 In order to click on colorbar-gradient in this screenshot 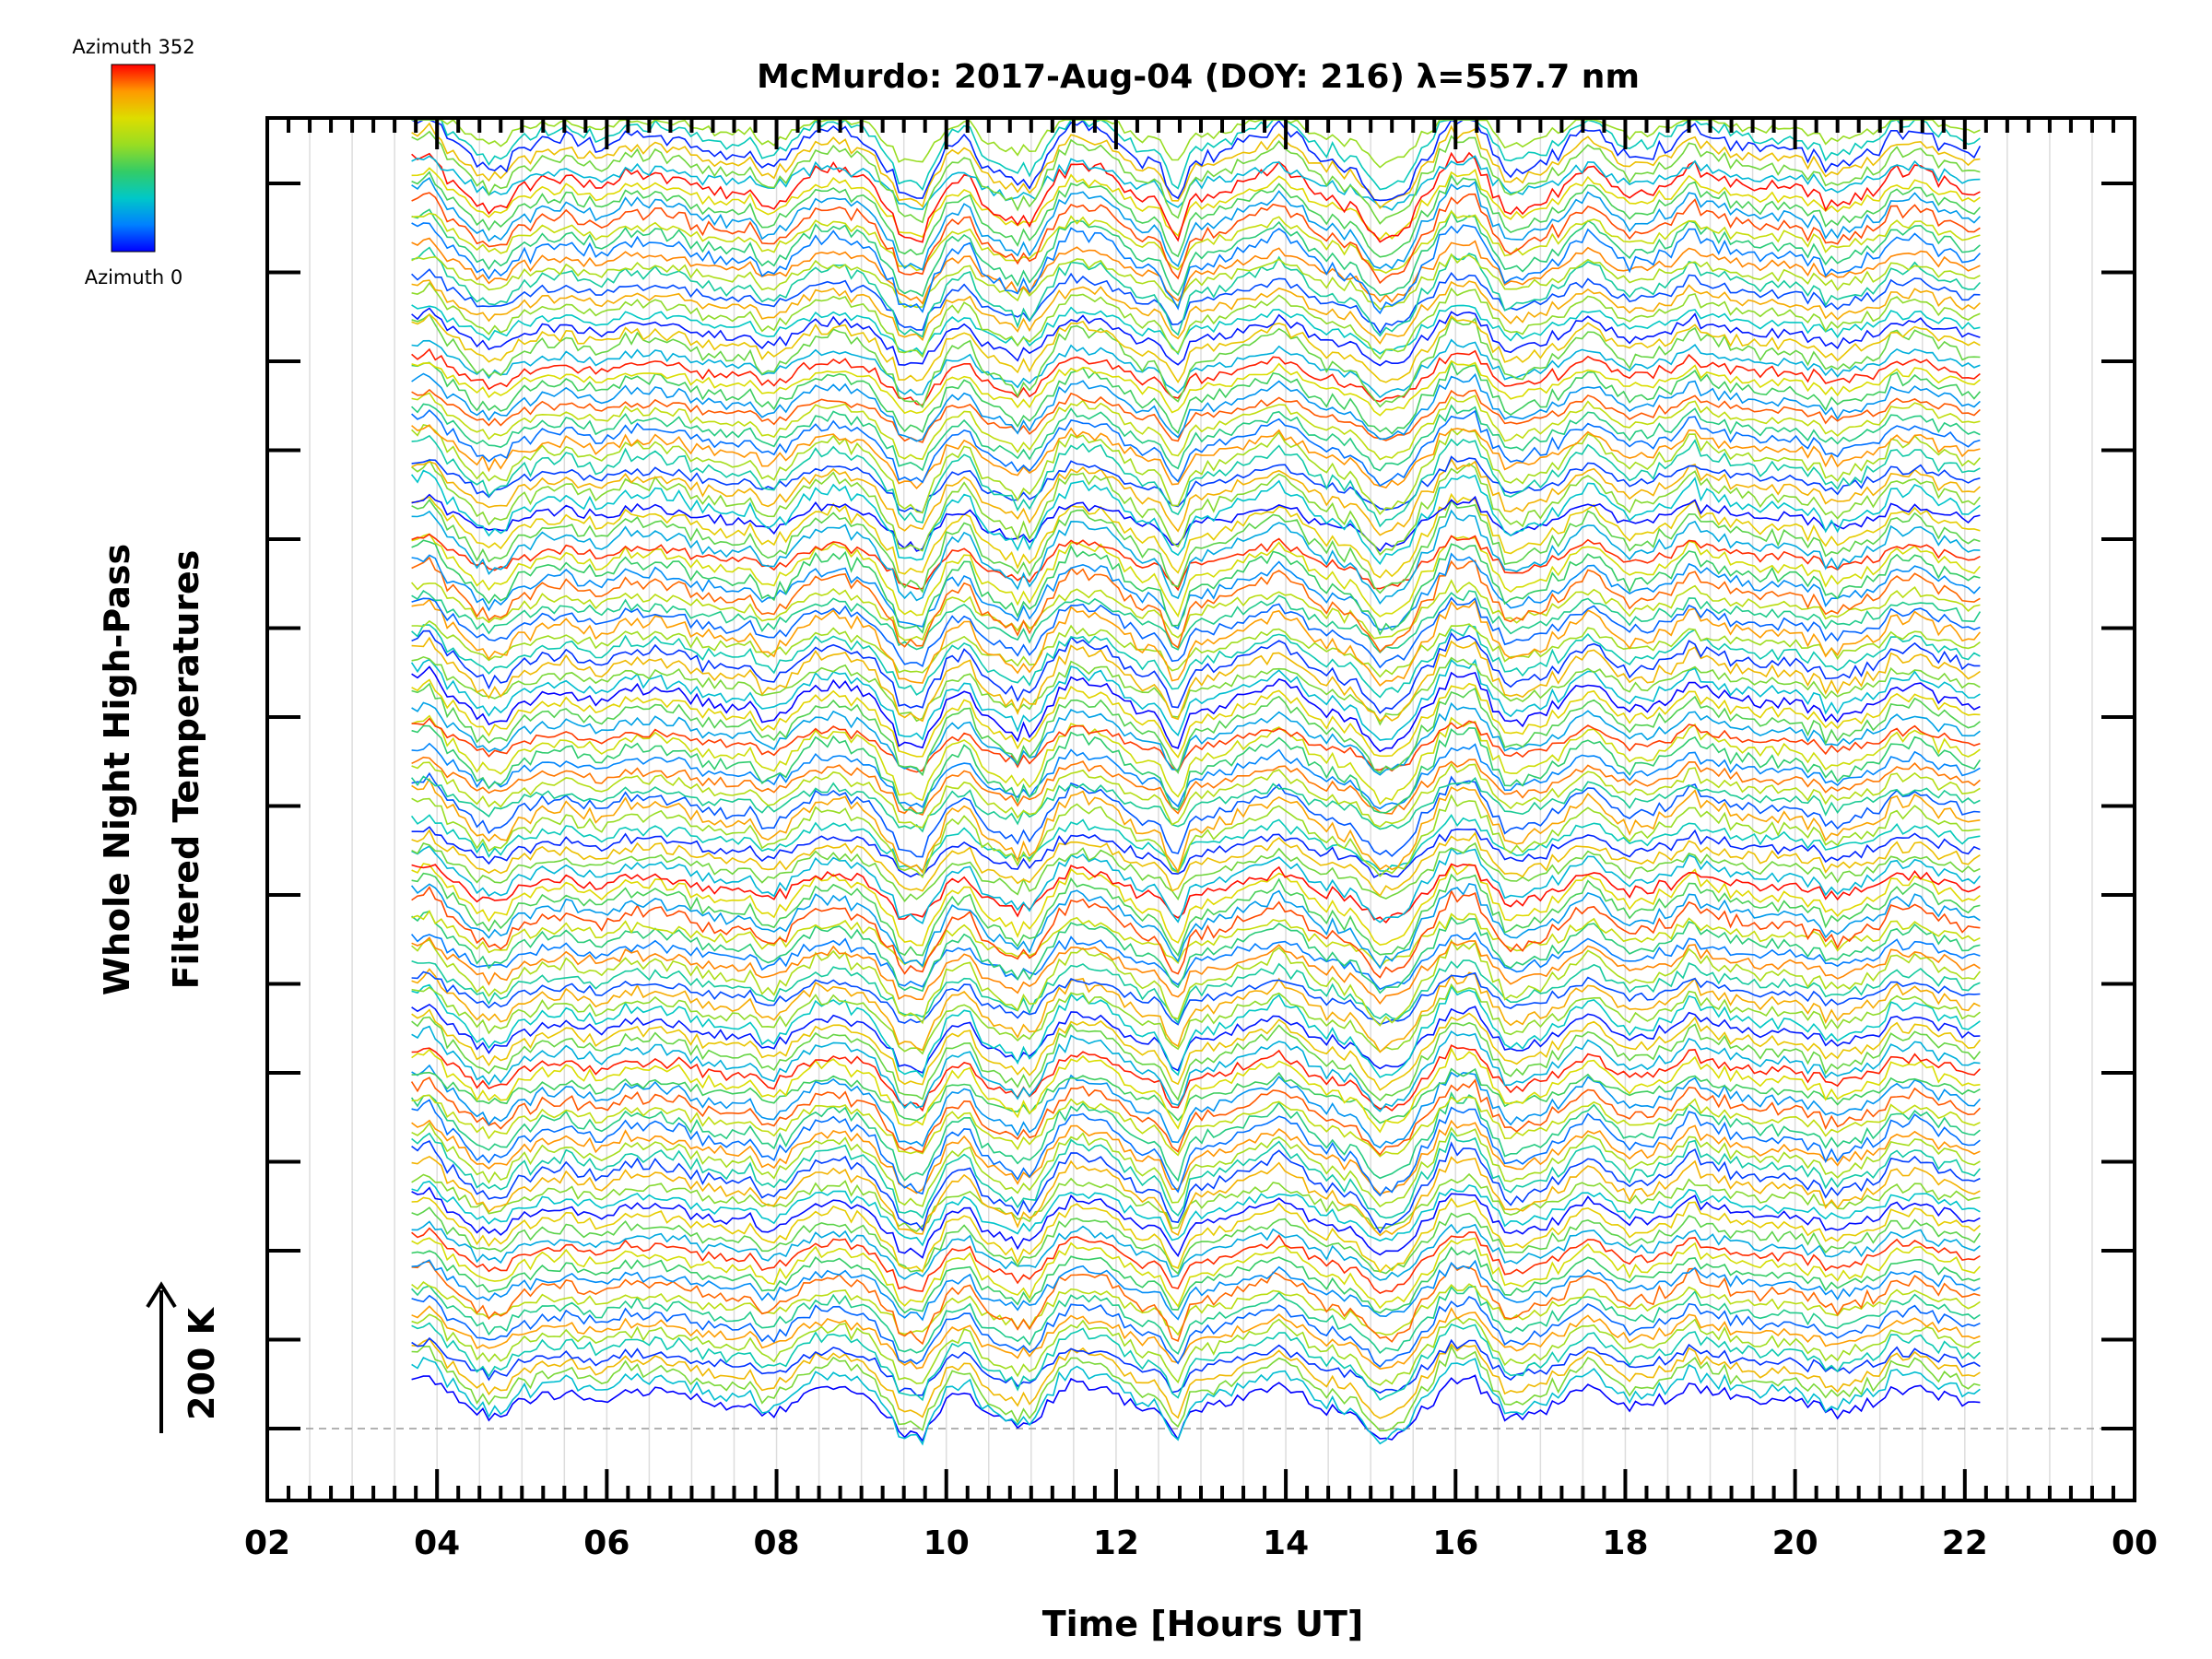, I will do `click(133, 158)`.